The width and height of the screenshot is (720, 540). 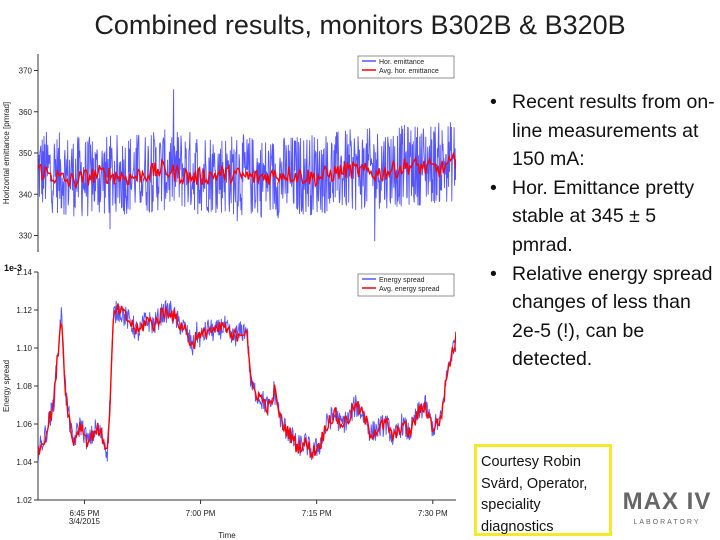 I want to click on logo-subtitle: LABORATORY, so click(x=667, y=522).